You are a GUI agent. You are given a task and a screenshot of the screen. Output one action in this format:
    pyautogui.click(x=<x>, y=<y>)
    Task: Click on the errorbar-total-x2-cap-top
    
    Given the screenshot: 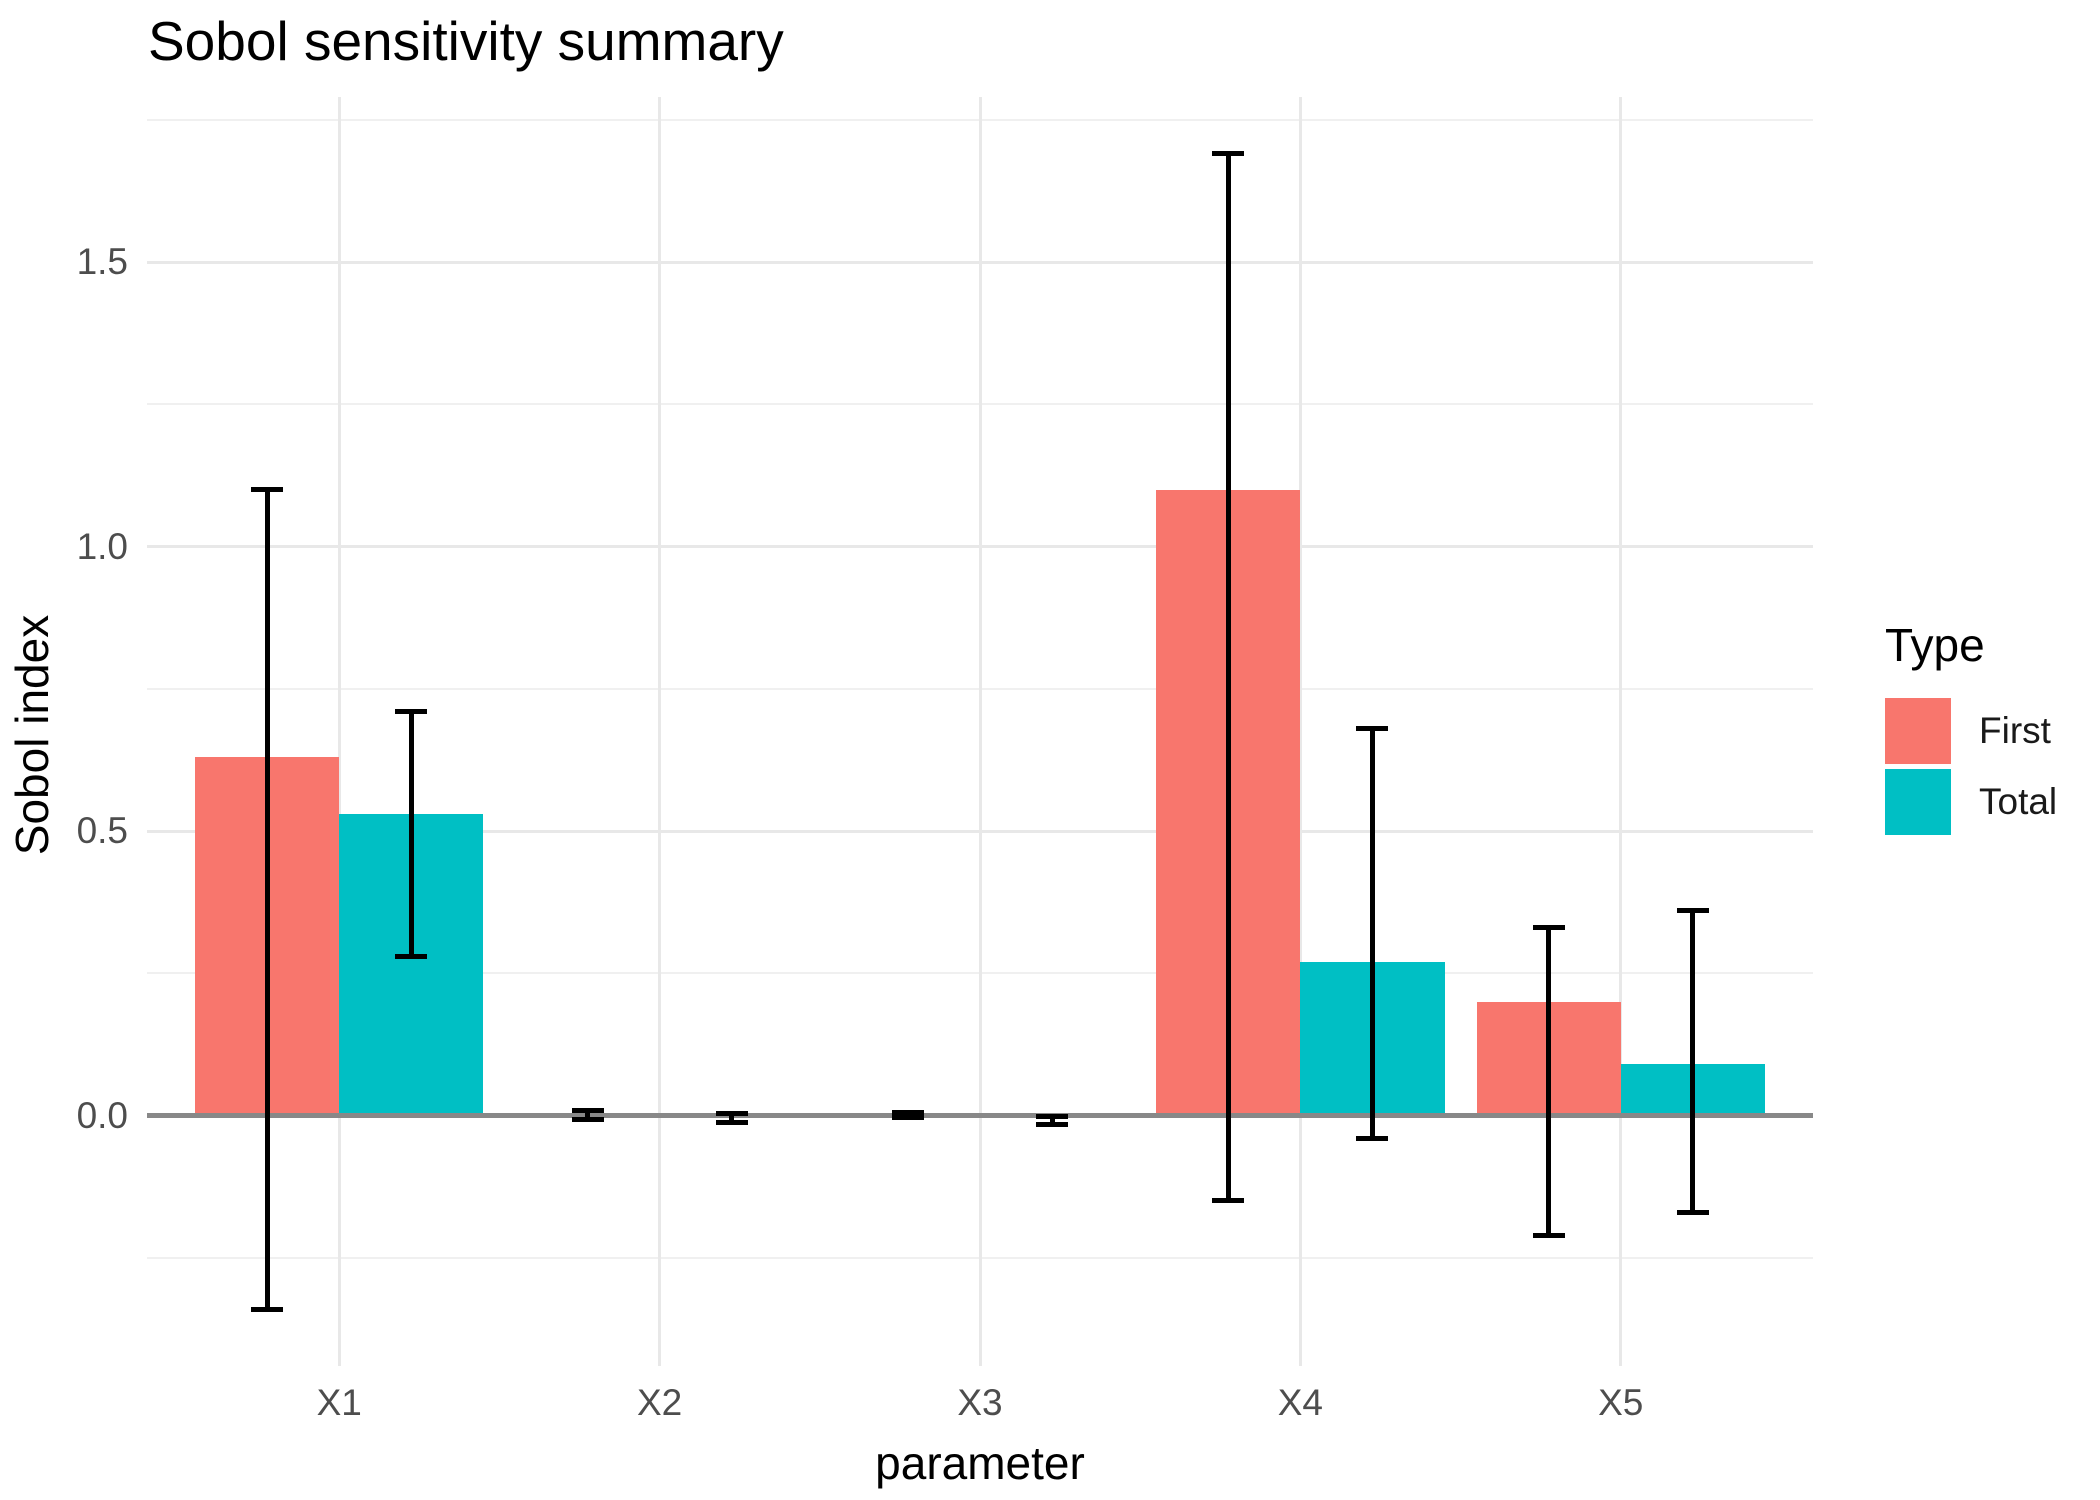 What is the action you would take?
    pyautogui.click(x=731, y=1113)
    